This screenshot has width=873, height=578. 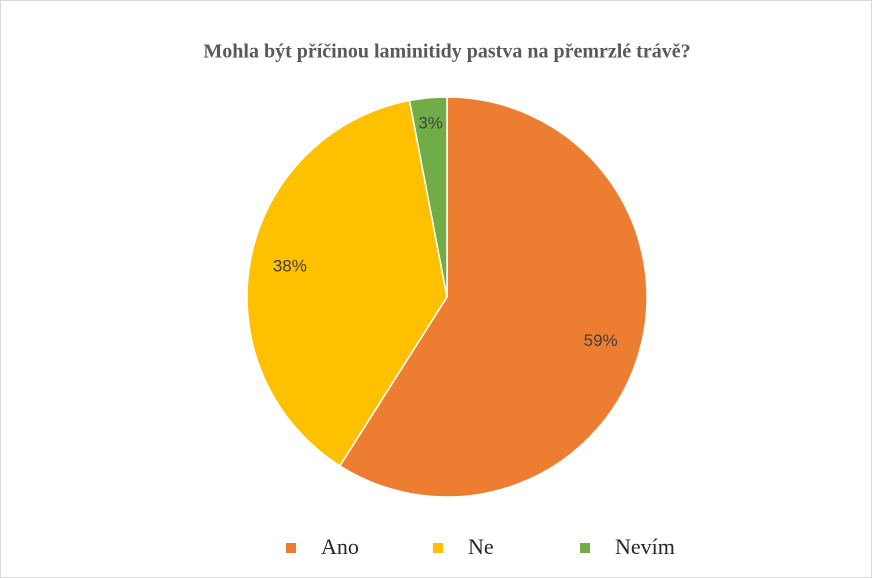 What do you see at coordinates (430, 122) in the screenshot?
I see `data-label: 3%` at bounding box center [430, 122].